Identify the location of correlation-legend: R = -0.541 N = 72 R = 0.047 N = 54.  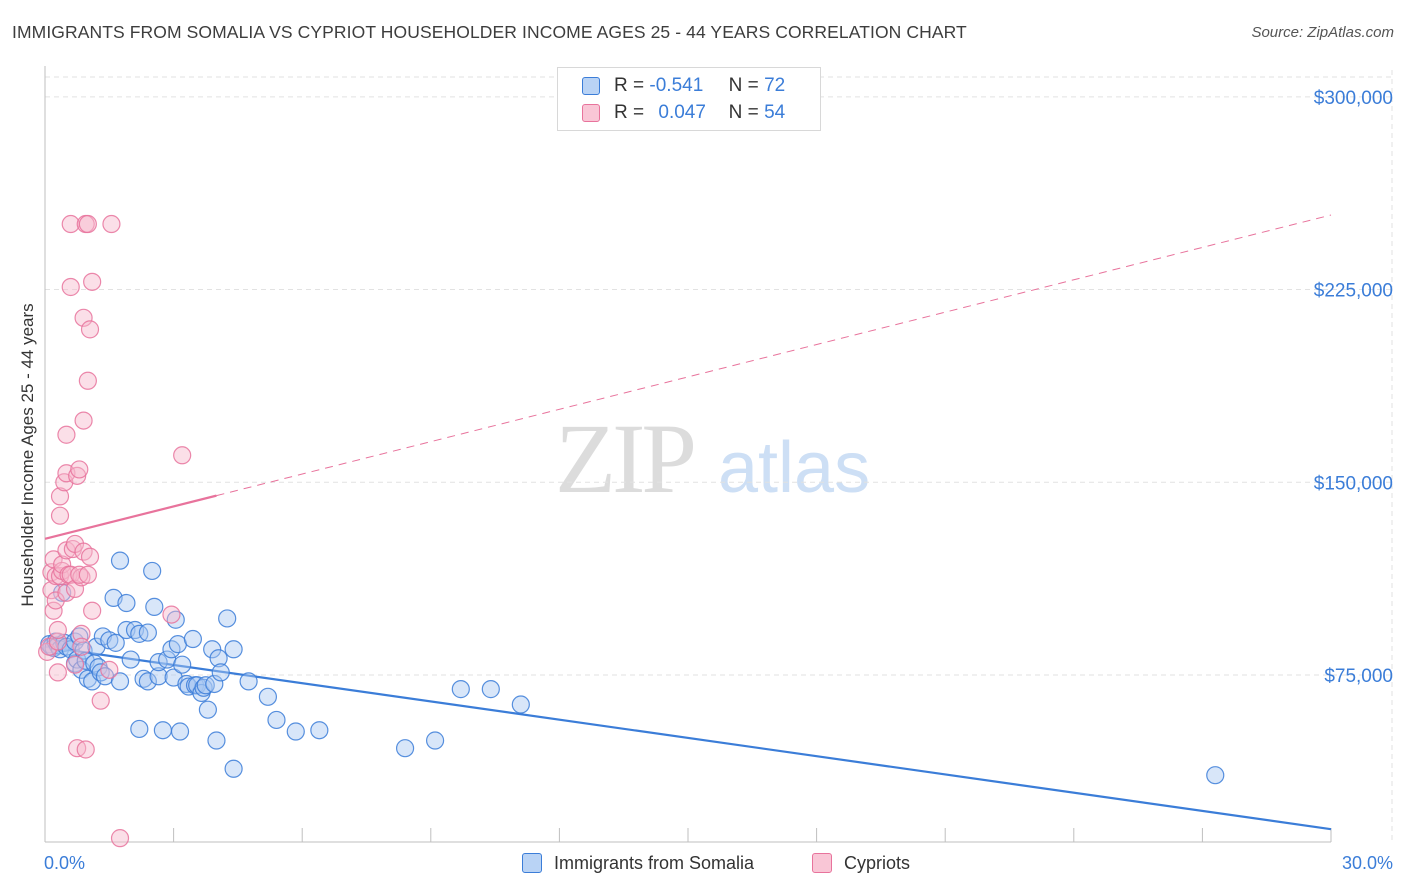
(689, 99).